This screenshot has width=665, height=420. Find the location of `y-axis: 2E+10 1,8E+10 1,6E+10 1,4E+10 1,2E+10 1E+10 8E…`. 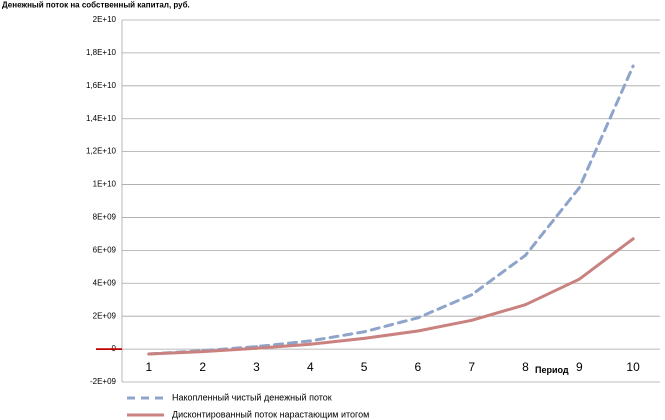

y-axis: 2E+10 1,8E+10 1,6E+10 1,4E+10 1,2E+10 1E+10 8E… is located at coordinates (101, 200).